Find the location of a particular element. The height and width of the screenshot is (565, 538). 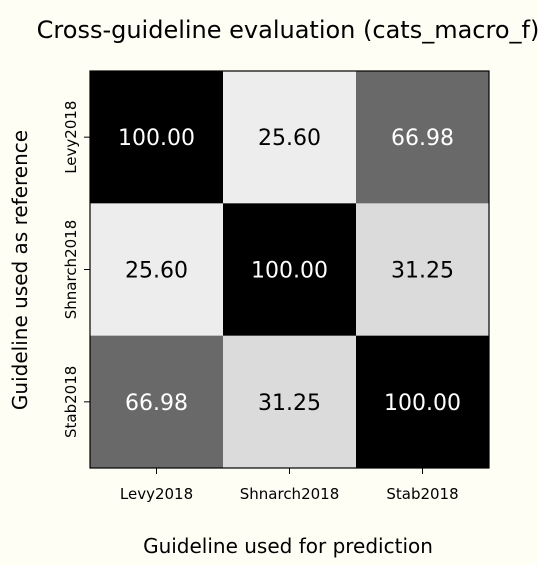

cell-value-label-2-0: 66.98 is located at coordinates (156, 403).